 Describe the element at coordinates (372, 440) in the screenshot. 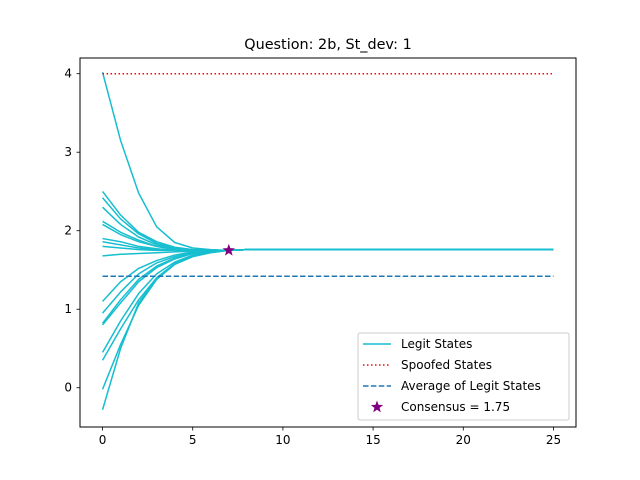

I see `x-tick-label: 15` at that location.